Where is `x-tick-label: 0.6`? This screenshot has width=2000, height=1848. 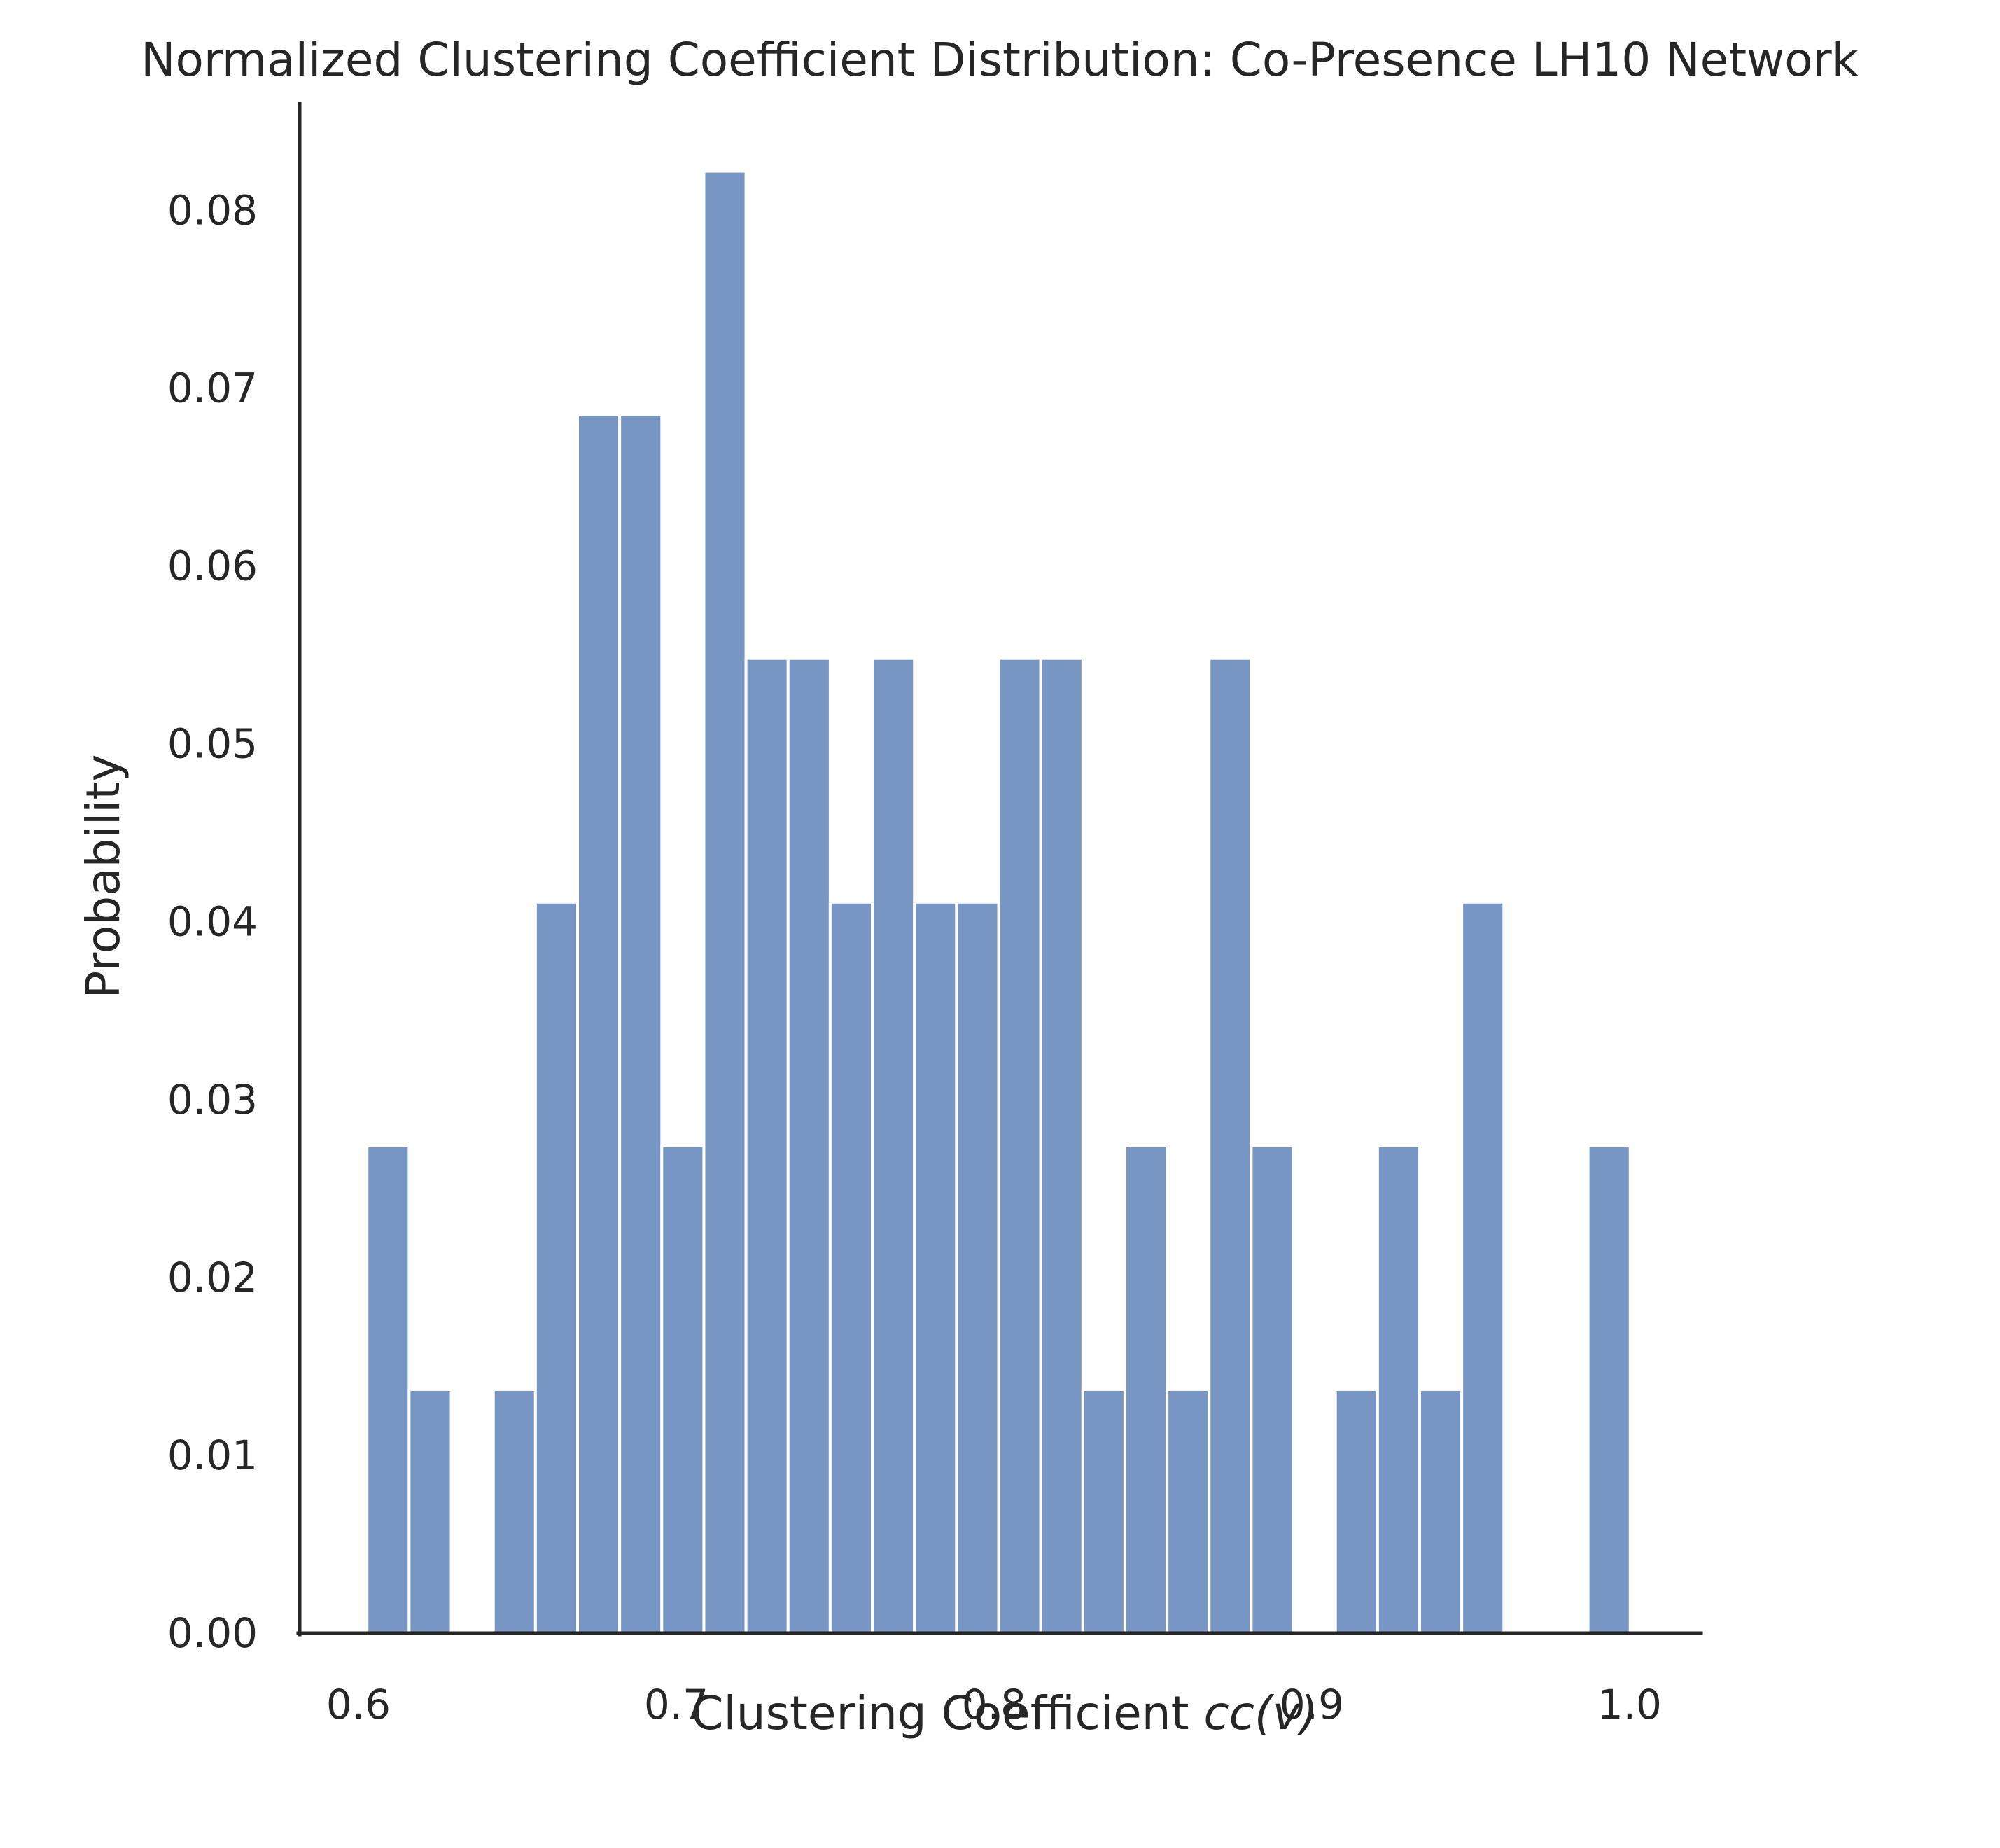 x-tick-label: 0.6 is located at coordinates (358, 1704).